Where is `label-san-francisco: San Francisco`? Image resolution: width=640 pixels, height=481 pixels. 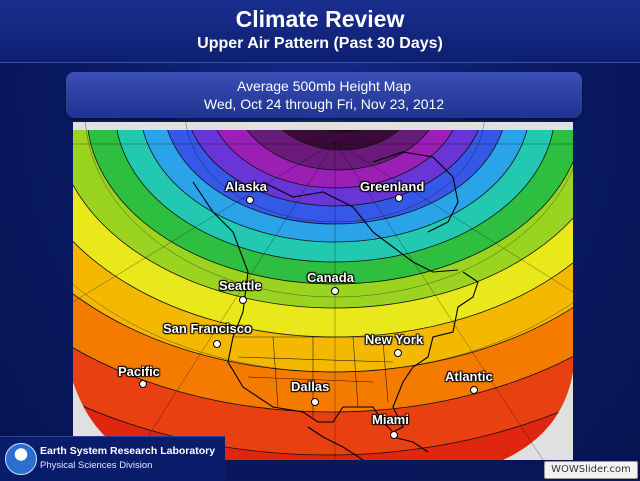
label-san-francisco: San Francisco is located at coordinates (207, 328).